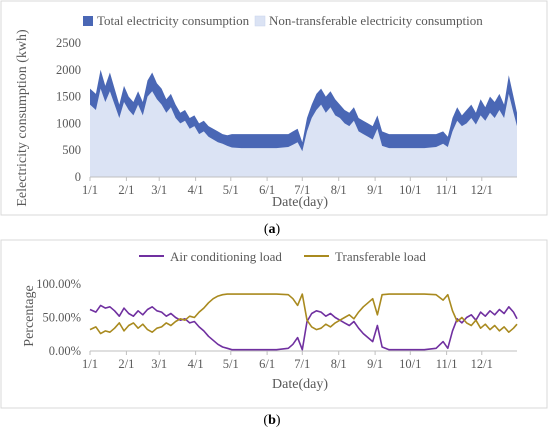 Image resolution: width=550 pixels, height=432 pixels. Describe the element at coordinates (380, 256) in the screenshot. I see `legend-label-transferable: Transferable load` at that location.